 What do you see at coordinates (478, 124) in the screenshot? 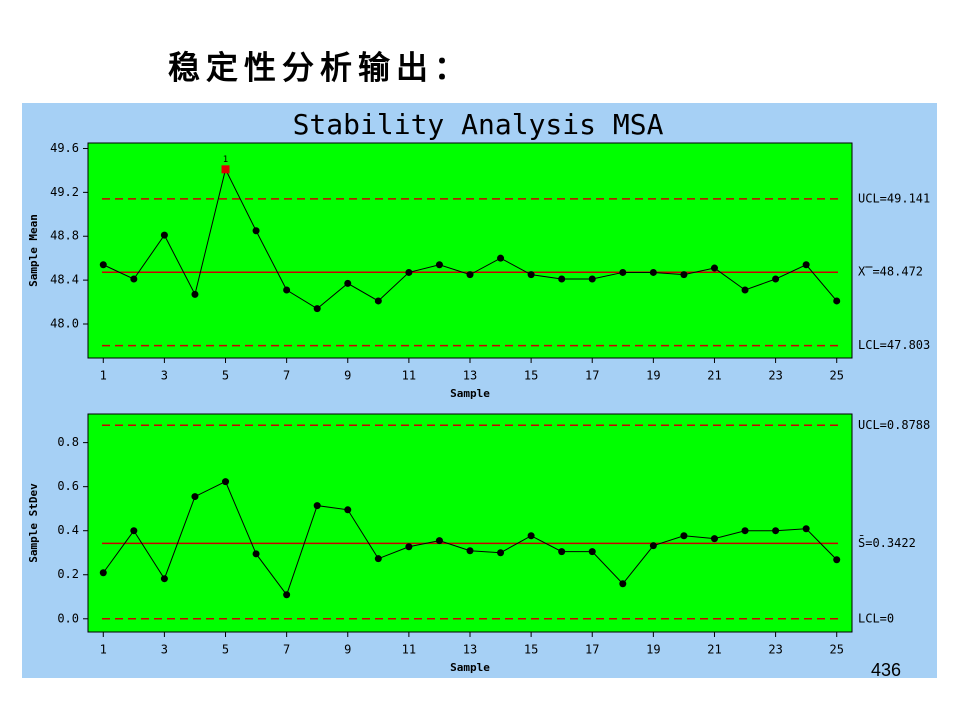
I see `chart-title: Stability Analysis MSA` at bounding box center [478, 124].